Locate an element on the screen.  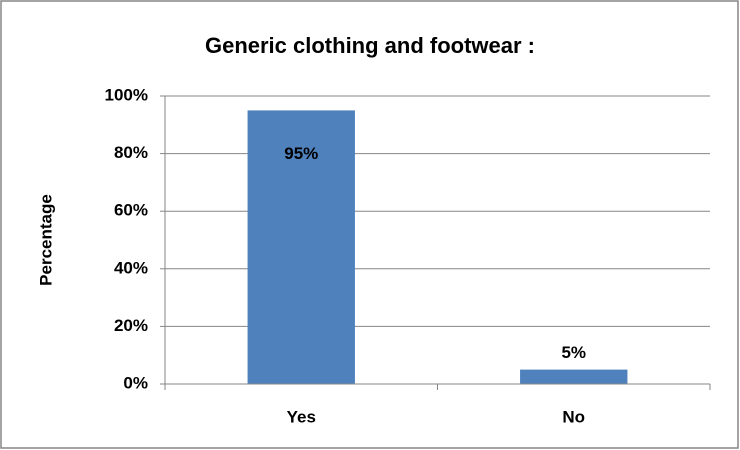
x-tick-label: No is located at coordinates (573, 416).